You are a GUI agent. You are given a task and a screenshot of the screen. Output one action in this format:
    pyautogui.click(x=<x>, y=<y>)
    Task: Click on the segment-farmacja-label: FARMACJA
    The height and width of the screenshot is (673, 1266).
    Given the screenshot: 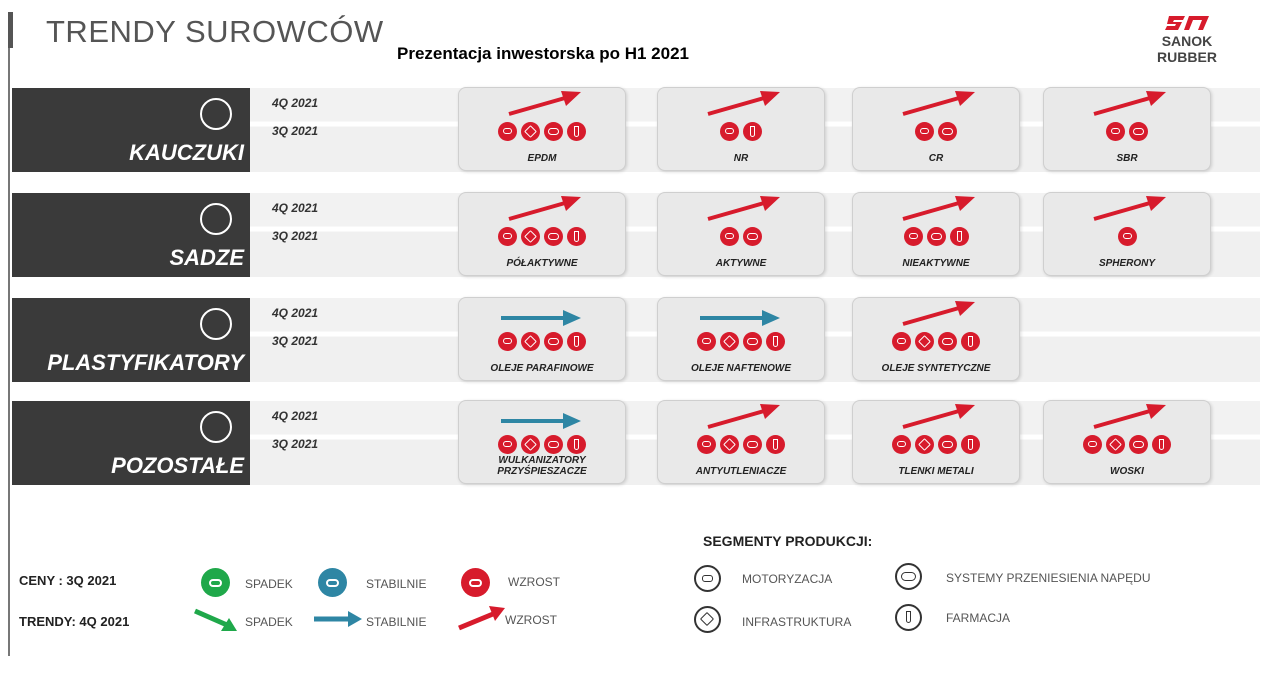 What is the action you would take?
    pyautogui.click(x=978, y=618)
    